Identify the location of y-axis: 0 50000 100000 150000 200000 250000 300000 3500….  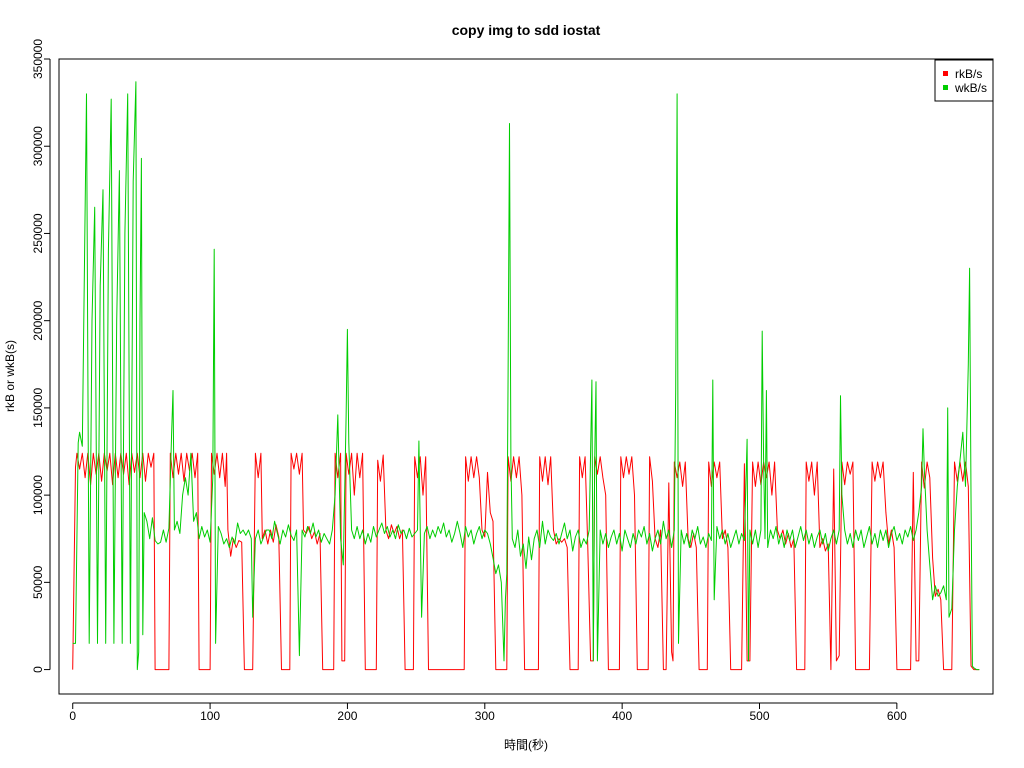
(41, 356).